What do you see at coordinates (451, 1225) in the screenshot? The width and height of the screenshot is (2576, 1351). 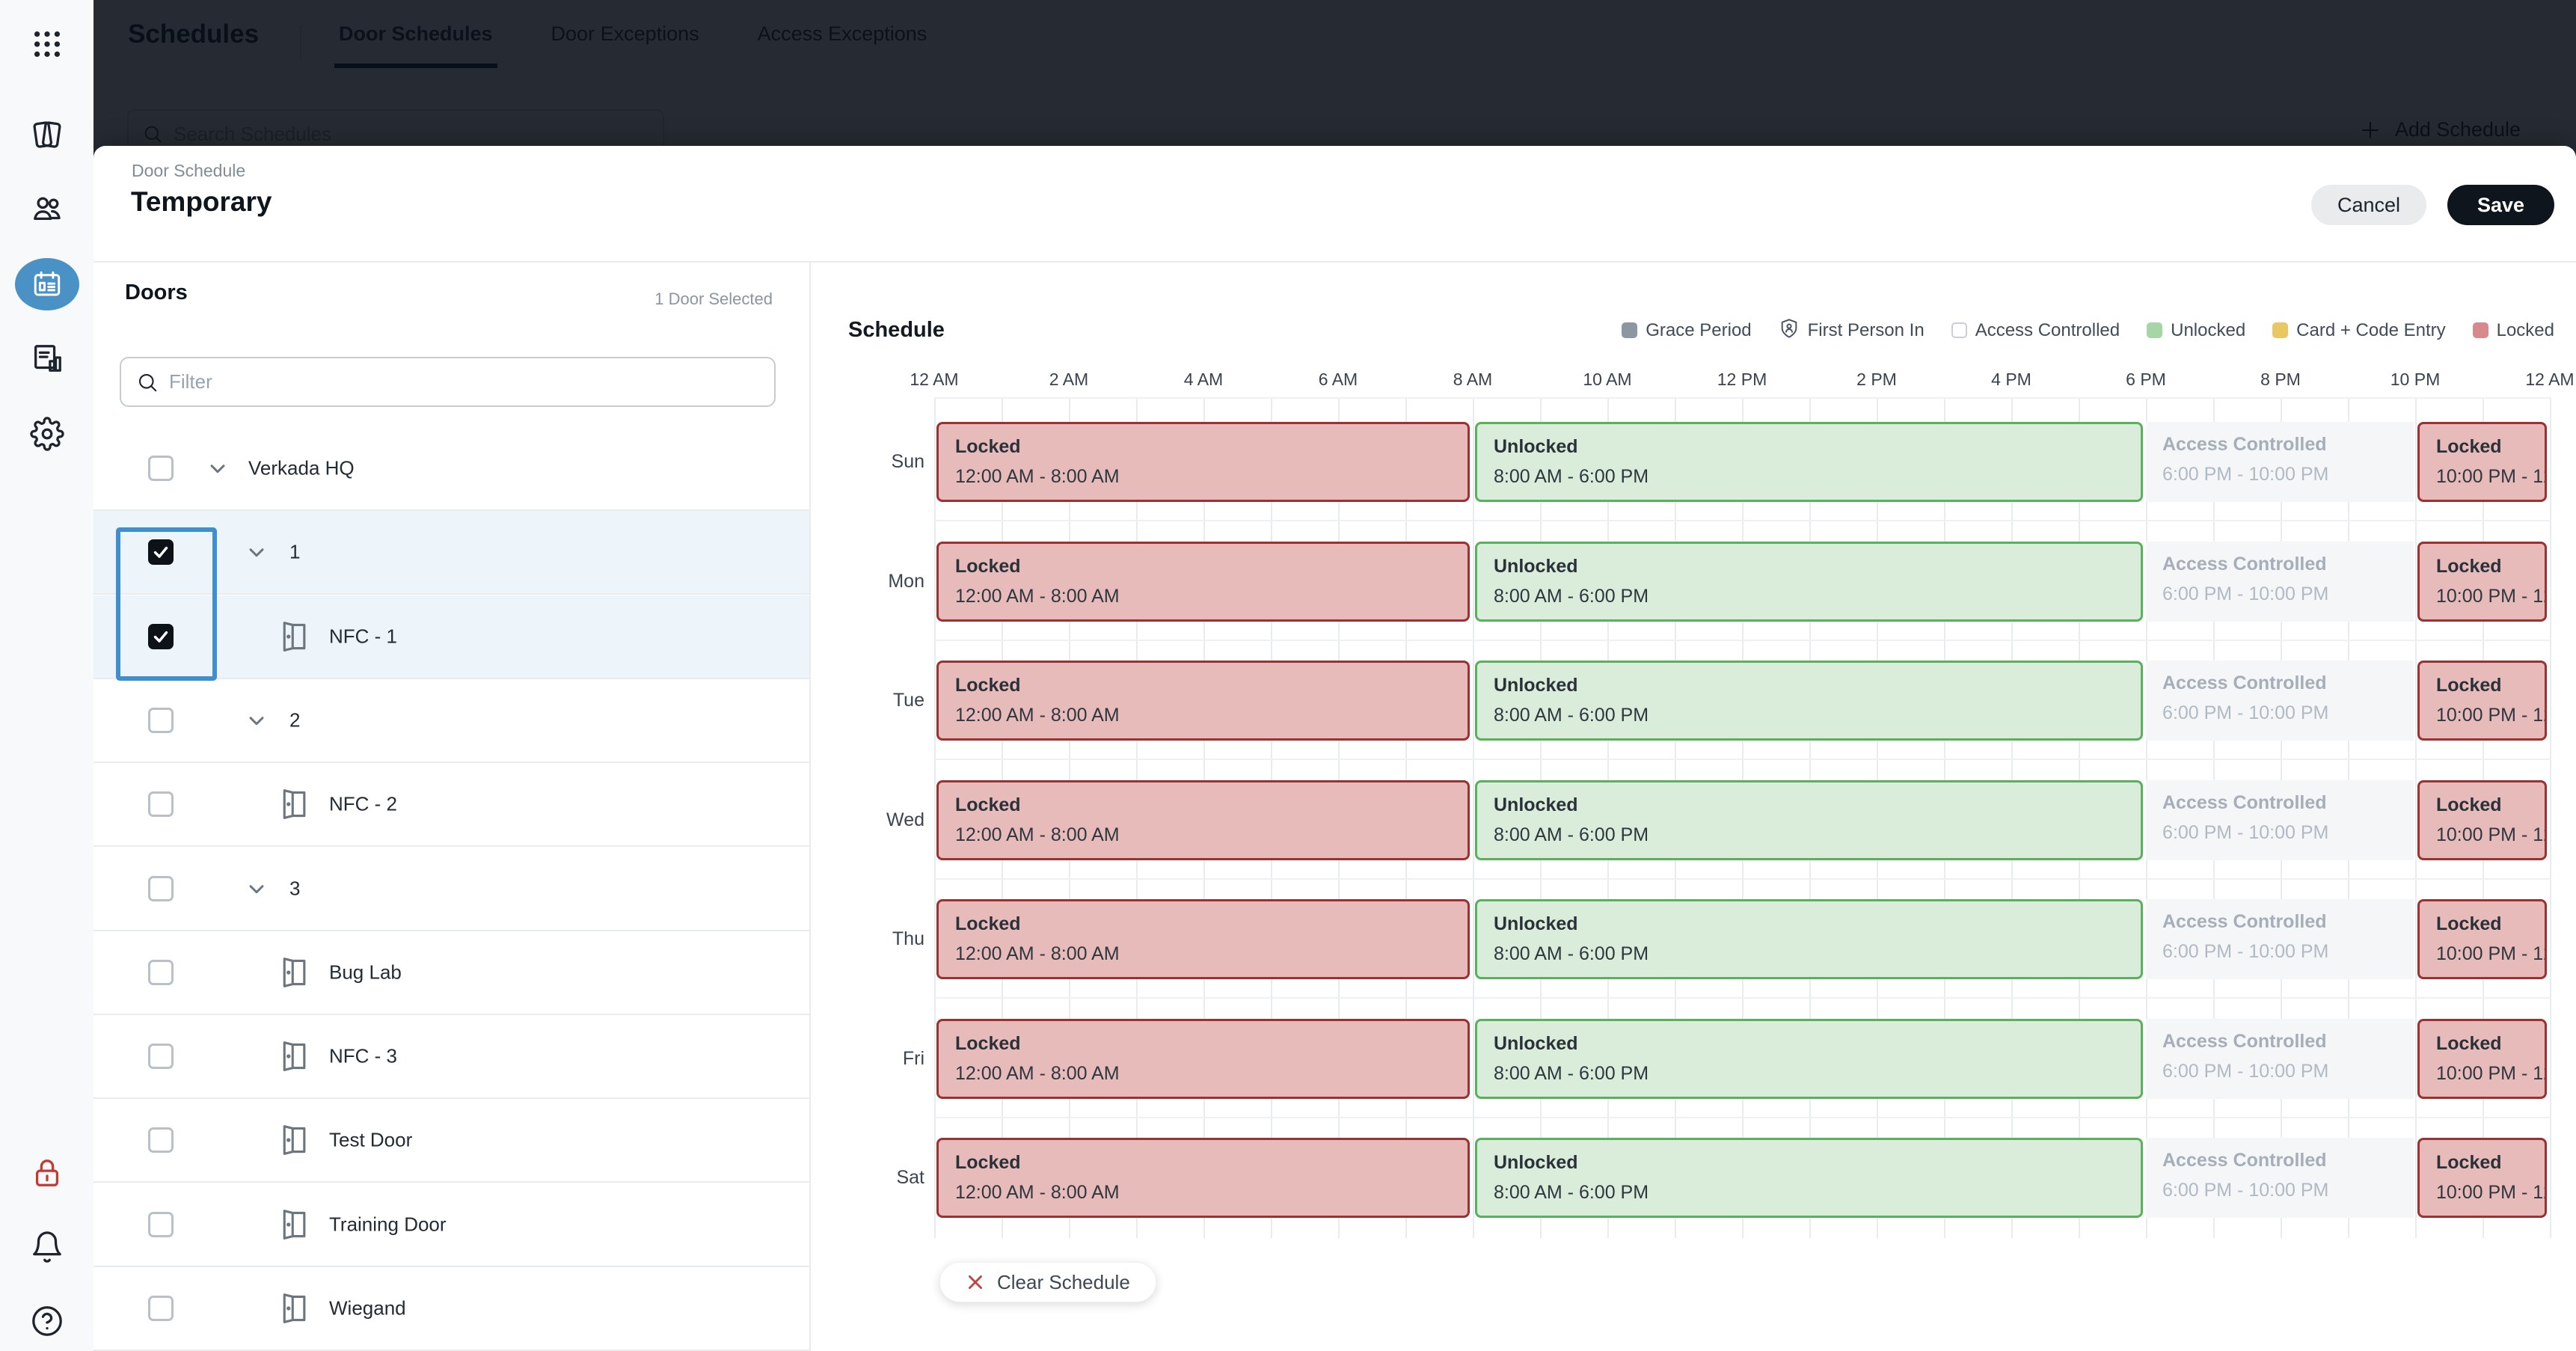 I see `door-tree-row-training-door: Training Door` at bounding box center [451, 1225].